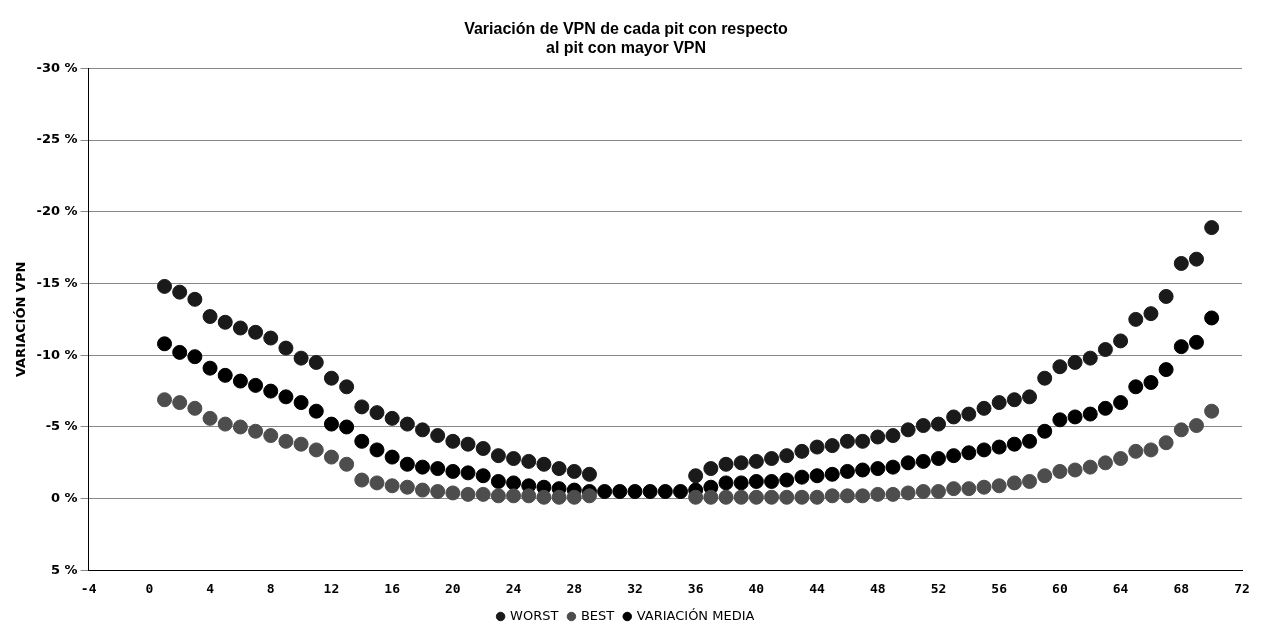  What do you see at coordinates (149, 588) in the screenshot?
I see `x-tick-label: 0` at bounding box center [149, 588].